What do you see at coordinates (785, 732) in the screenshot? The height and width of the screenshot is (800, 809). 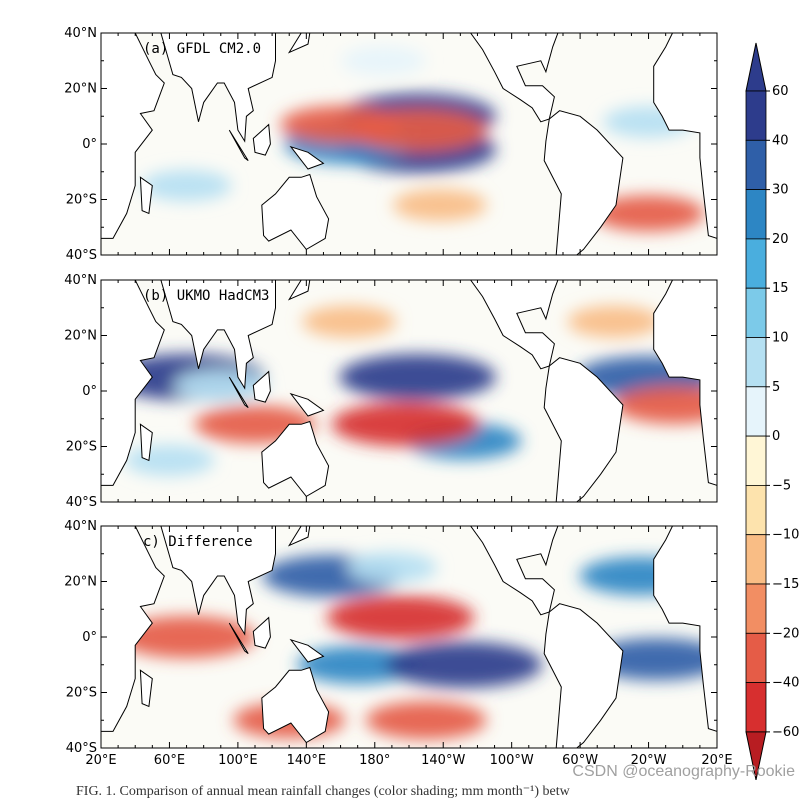 I see `colorbar-label: −60` at bounding box center [785, 732].